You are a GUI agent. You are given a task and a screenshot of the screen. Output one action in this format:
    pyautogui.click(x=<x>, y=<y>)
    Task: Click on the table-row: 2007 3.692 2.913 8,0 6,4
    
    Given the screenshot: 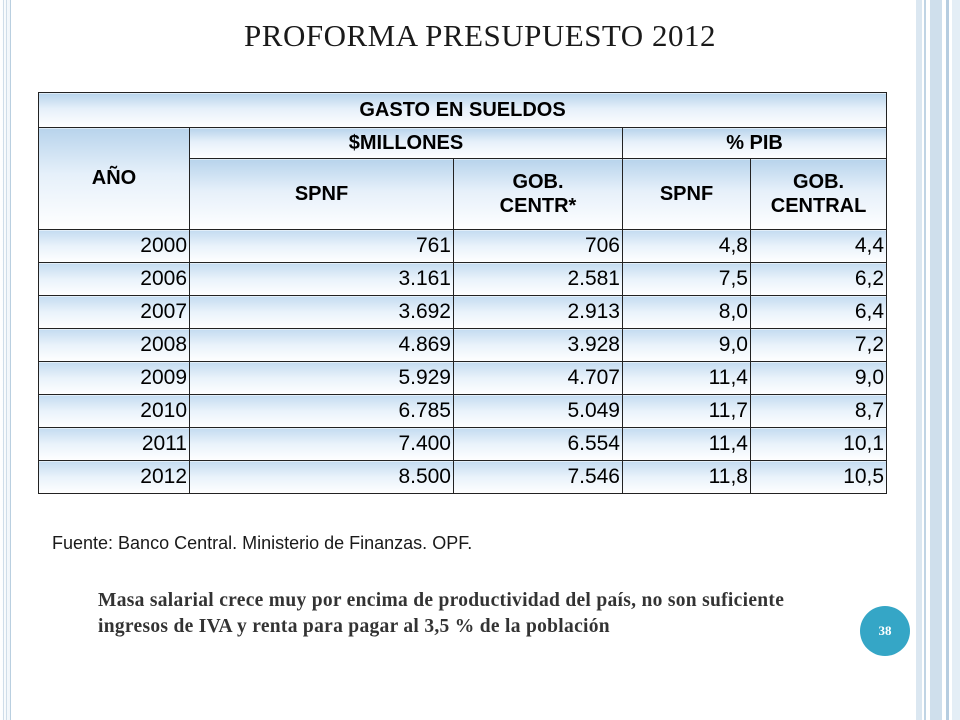 What is the action you would take?
    pyautogui.click(x=463, y=312)
    